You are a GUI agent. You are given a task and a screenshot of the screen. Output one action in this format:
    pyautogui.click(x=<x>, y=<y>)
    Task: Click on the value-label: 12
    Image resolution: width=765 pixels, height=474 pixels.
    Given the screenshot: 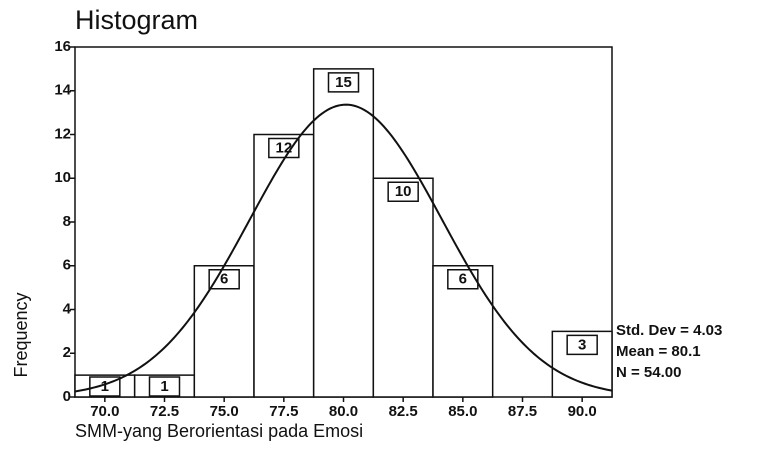 What is the action you would take?
    pyautogui.click(x=283, y=147)
    